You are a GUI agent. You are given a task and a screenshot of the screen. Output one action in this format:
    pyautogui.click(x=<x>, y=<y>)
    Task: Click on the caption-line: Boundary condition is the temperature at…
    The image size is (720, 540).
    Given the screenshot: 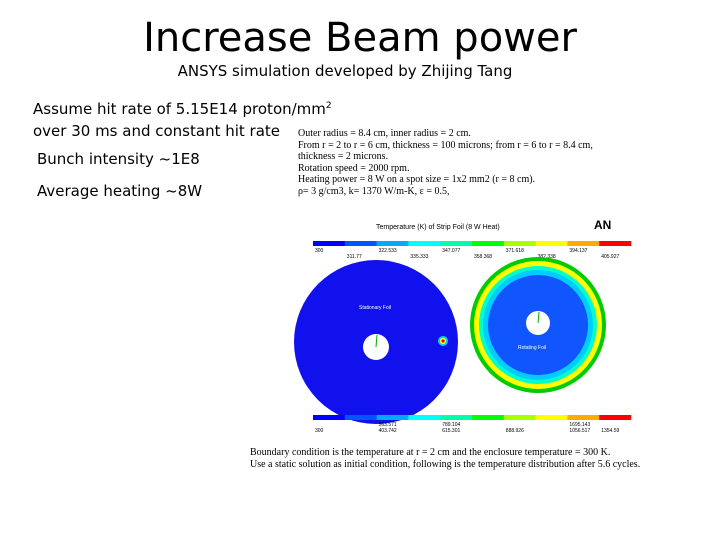 What is the action you would take?
    pyautogui.click(x=430, y=452)
    